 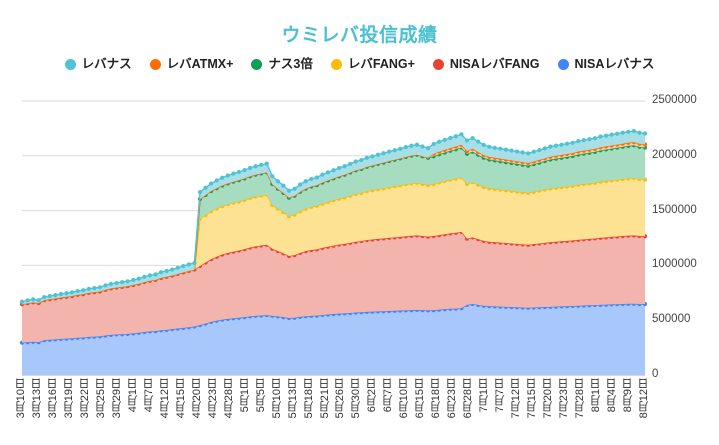 I want to click on x-axis-tick-label: 8月4日, so click(x=612, y=395).